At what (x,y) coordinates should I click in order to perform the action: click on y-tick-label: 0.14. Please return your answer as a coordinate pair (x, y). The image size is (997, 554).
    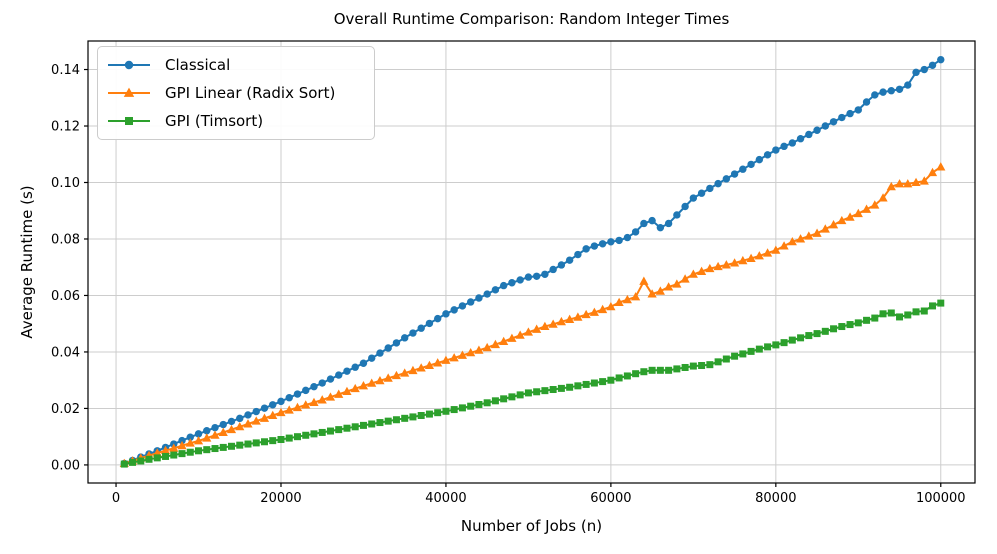
    Looking at the image, I should click on (65, 70).